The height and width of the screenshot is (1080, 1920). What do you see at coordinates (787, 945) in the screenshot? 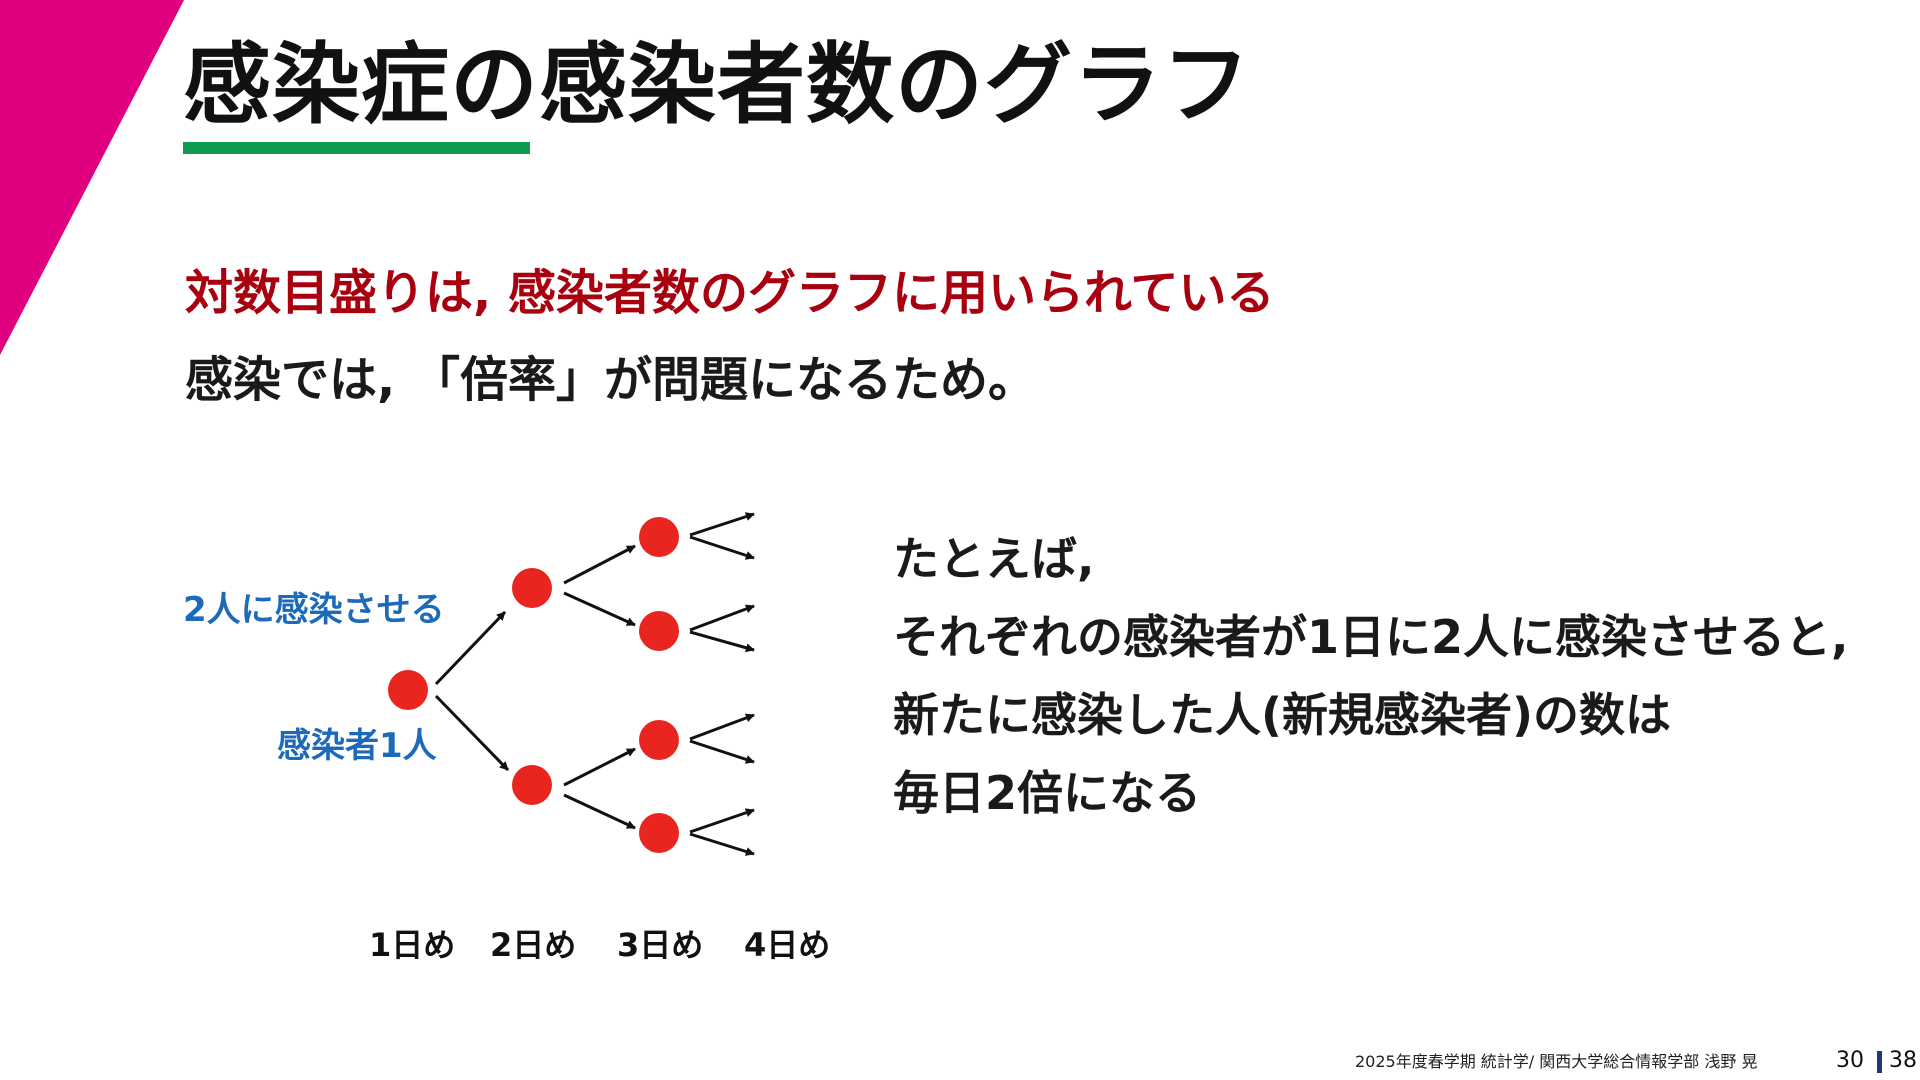
I see `day-label: 4日め` at bounding box center [787, 945].